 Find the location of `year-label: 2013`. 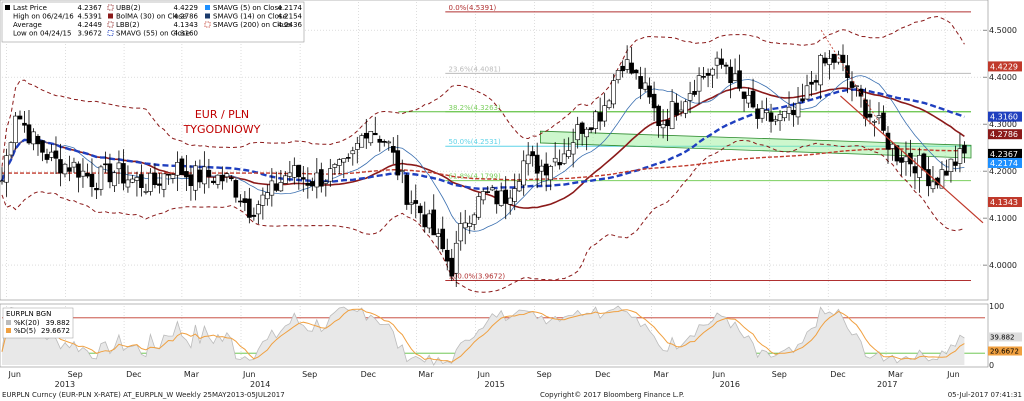

year-label: 2013 is located at coordinates (65, 384).